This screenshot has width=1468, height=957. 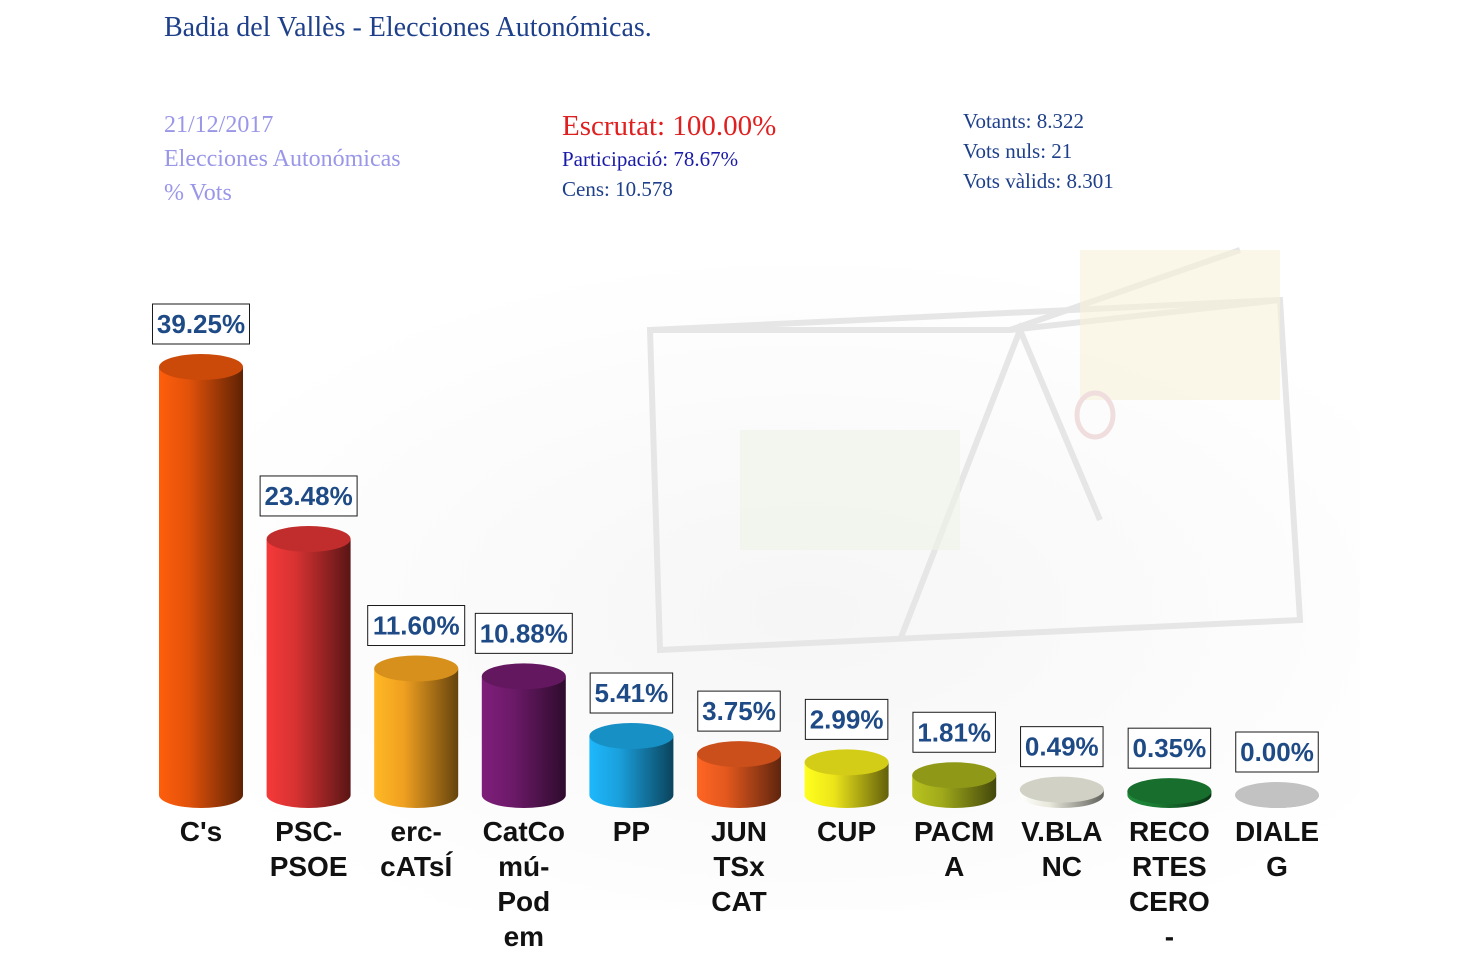 I want to click on value-label: 2.99%, so click(x=847, y=719).